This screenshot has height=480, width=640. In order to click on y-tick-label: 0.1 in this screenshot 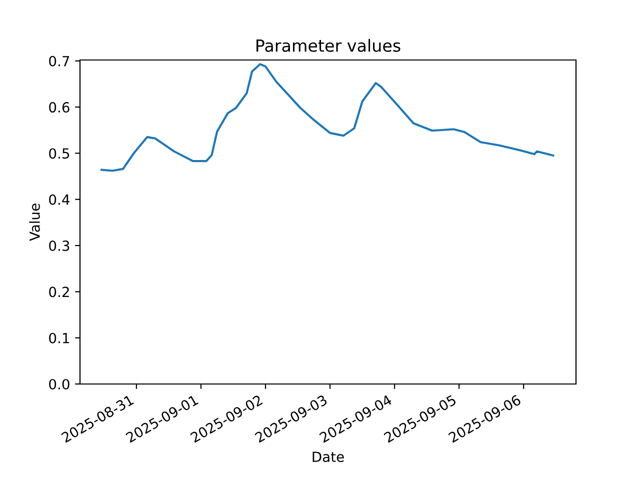, I will do `click(59, 338)`.